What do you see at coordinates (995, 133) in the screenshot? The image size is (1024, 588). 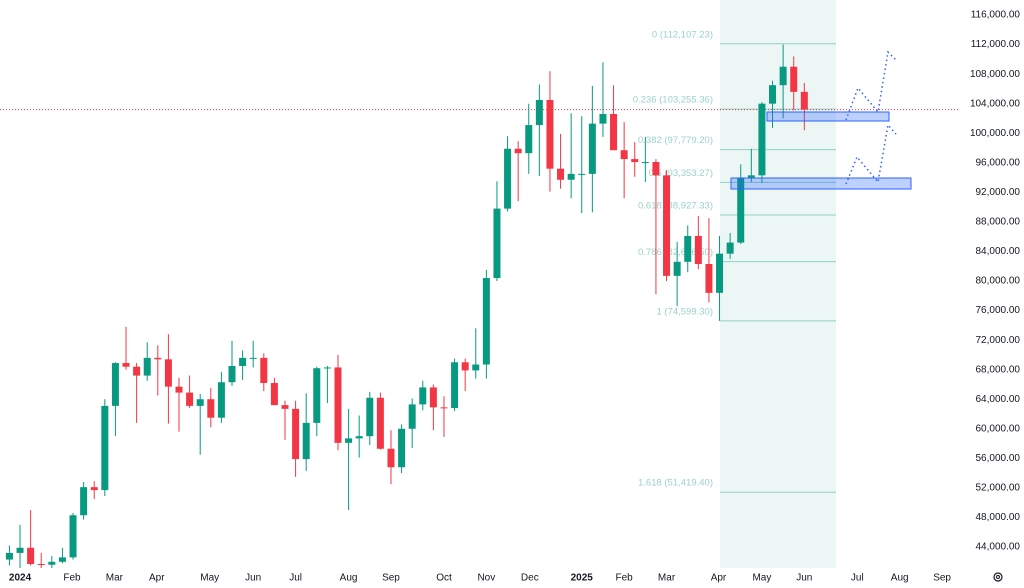 I see `y-tick-label: 100,000.00` at bounding box center [995, 133].